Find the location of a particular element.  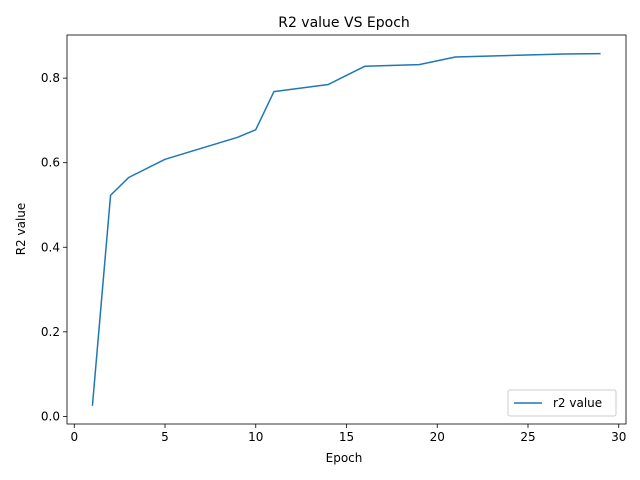

y-tick-label: 0.6 is located at coordinates (50, 163).